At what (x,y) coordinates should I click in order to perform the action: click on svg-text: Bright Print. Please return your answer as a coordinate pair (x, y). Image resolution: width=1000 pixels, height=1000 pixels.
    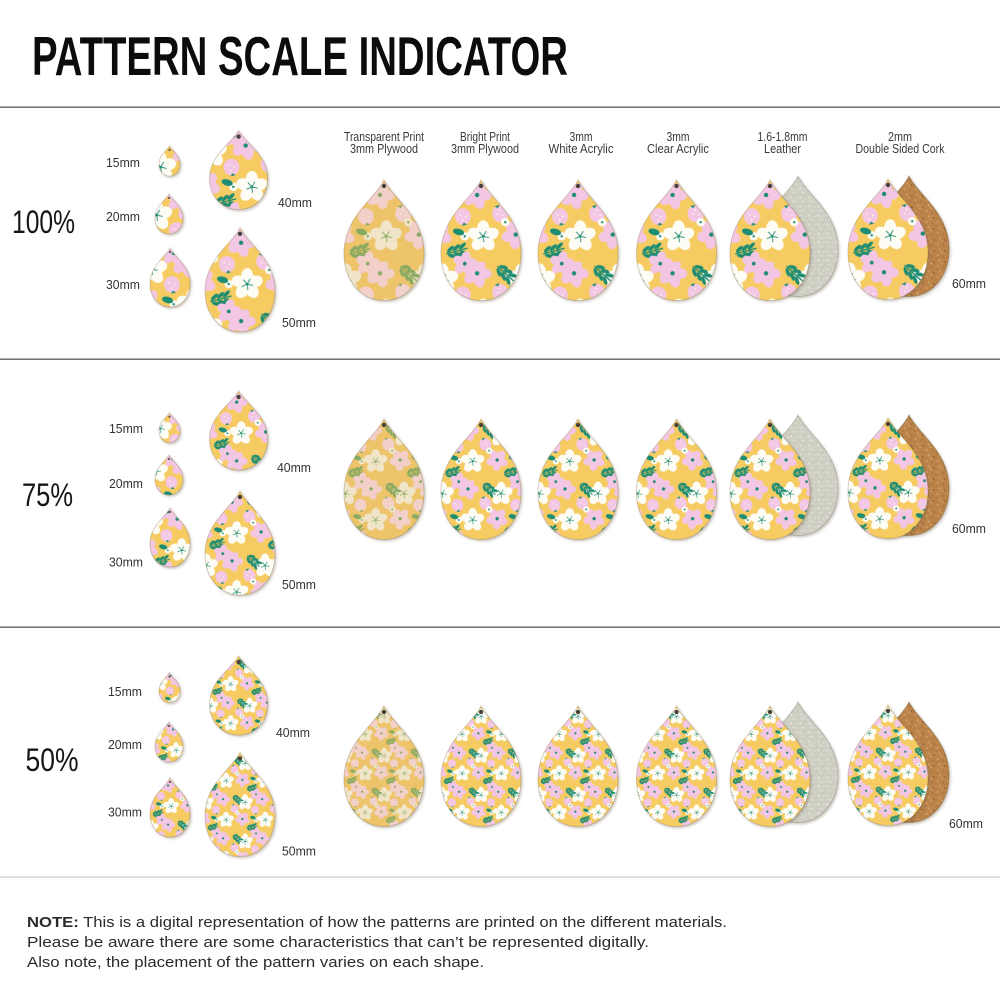
    Looking at the image, I should click on (485, 136).